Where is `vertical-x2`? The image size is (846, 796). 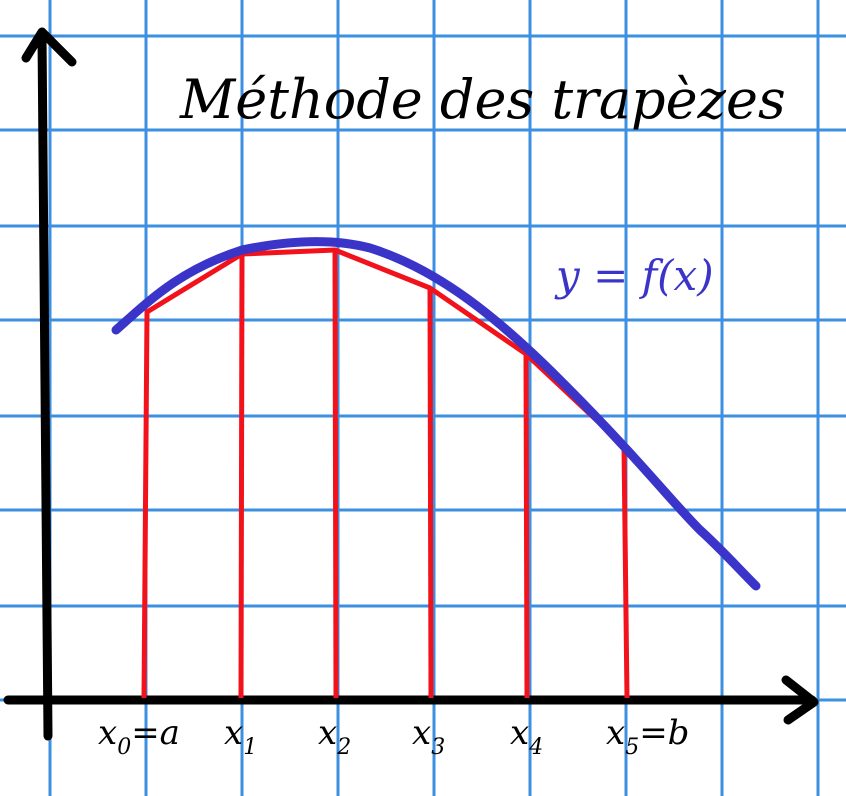
vertical-x2 is located at coordinates (335, 474).